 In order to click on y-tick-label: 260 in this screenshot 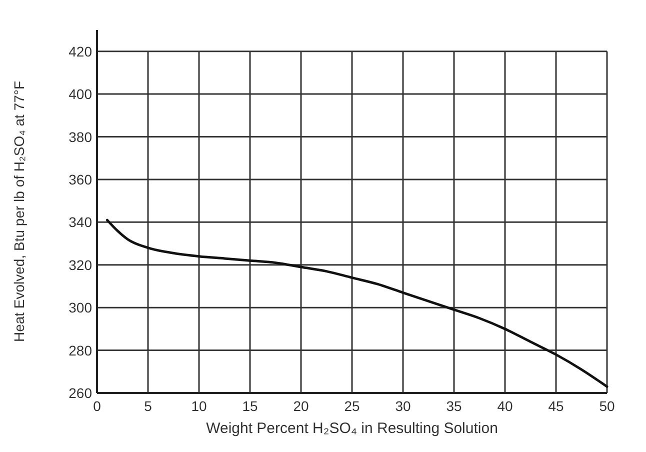, I will do `click(80, 393)`.